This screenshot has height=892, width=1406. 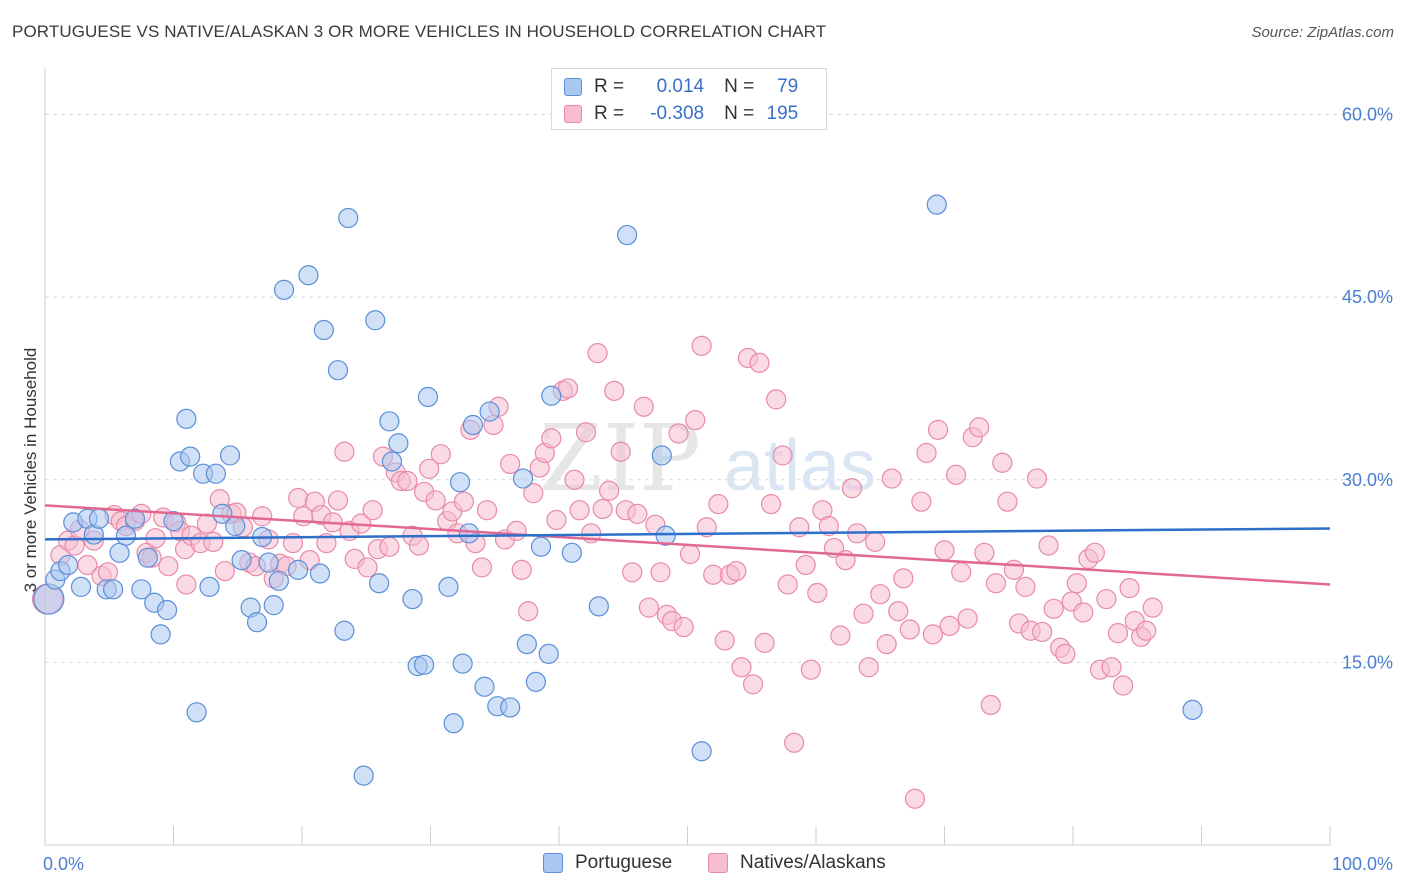 I want to click on portuguese-trend-line, so click(x=687, y=534).